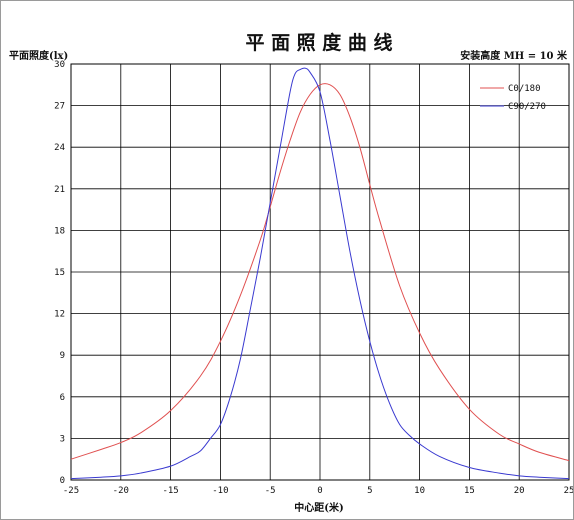 Image resolution: width=574 pixels, height=520 pixels. What do you see at coordinates (469, 491) in the screenshot?
I see `x-tick-label: 15` at bounding box center [469, 491].